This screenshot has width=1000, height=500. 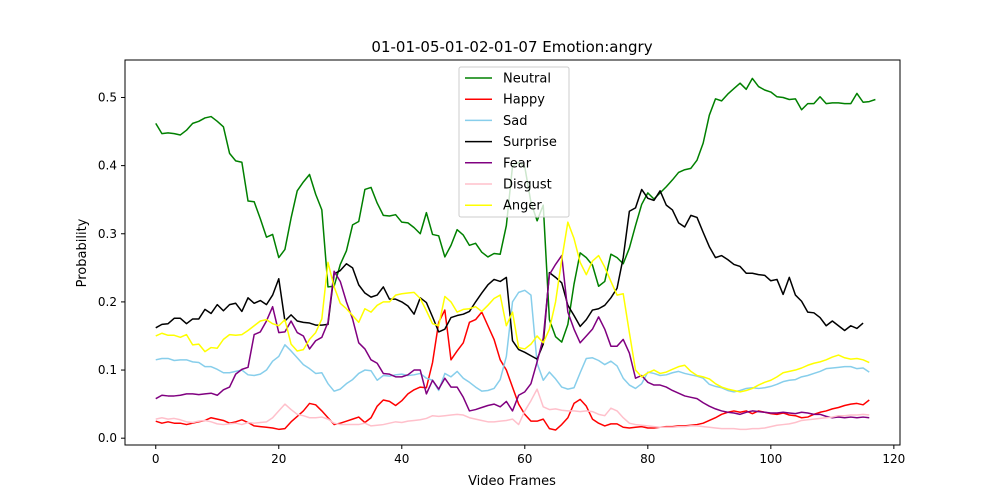 I want to click on x-axis: 0 20 40 60 80 100 120, so click(x=528, y=455).